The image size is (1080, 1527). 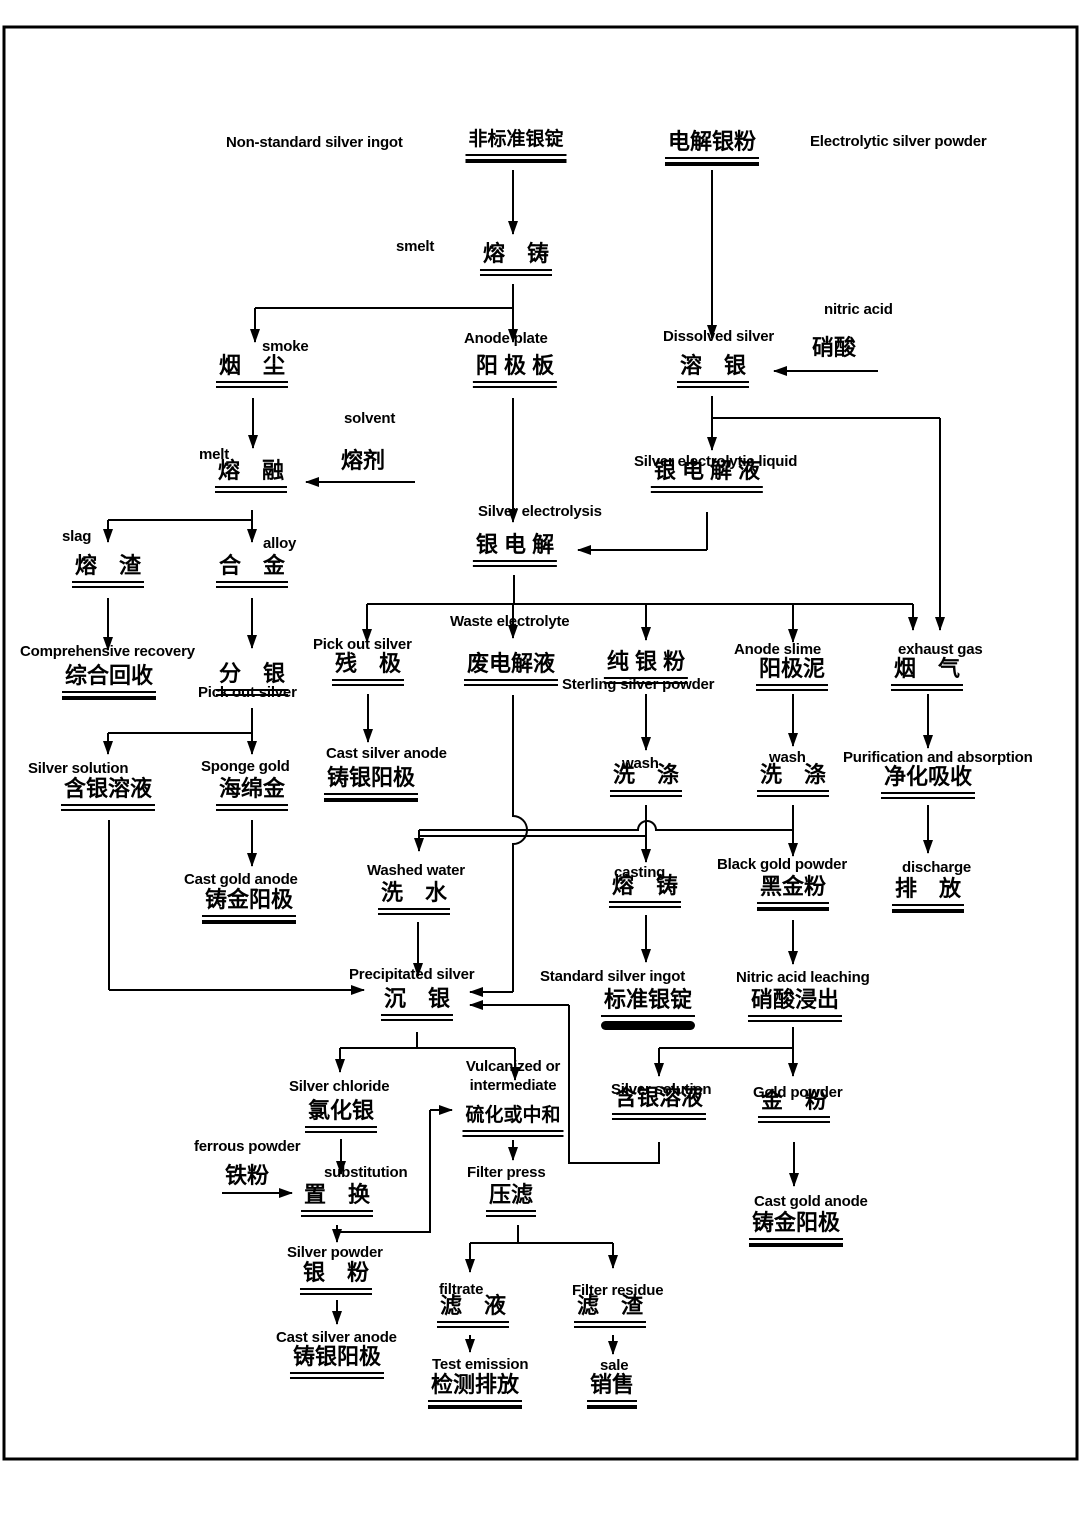 What do you see at coordinates (858, 309) in the screenshot?
I see `label-nitric-acid-en: nitric acid` at bounding box center [858, 309].